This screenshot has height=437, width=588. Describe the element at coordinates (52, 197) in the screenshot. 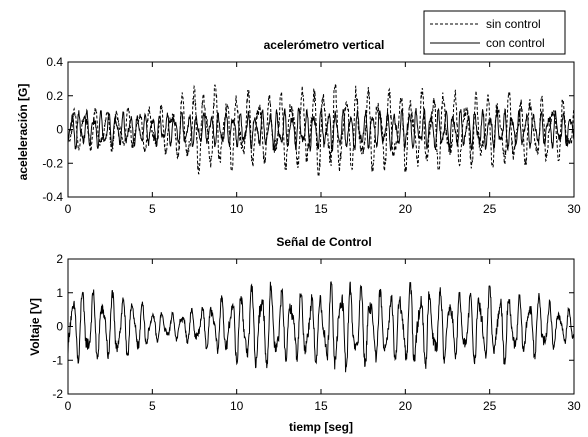

I see `y-tick-label: -0.4` at that location.